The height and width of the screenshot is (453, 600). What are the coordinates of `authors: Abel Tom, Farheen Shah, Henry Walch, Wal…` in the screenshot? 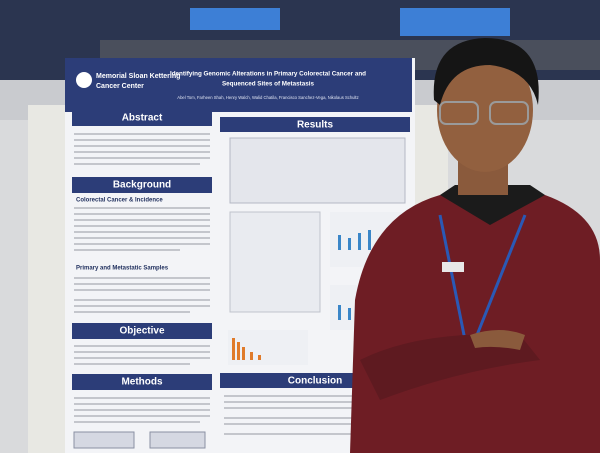 It's located at (267, 97).